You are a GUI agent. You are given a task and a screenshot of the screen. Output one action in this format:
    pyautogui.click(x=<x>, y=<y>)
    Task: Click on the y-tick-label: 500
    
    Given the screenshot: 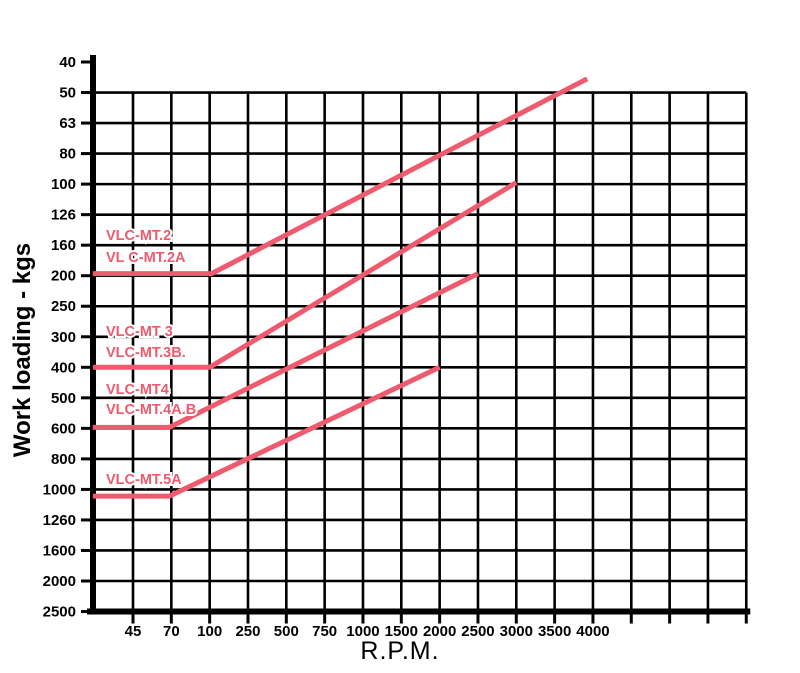 What is the action you would take?
    pyautogui.click(x=63, y=398)
    